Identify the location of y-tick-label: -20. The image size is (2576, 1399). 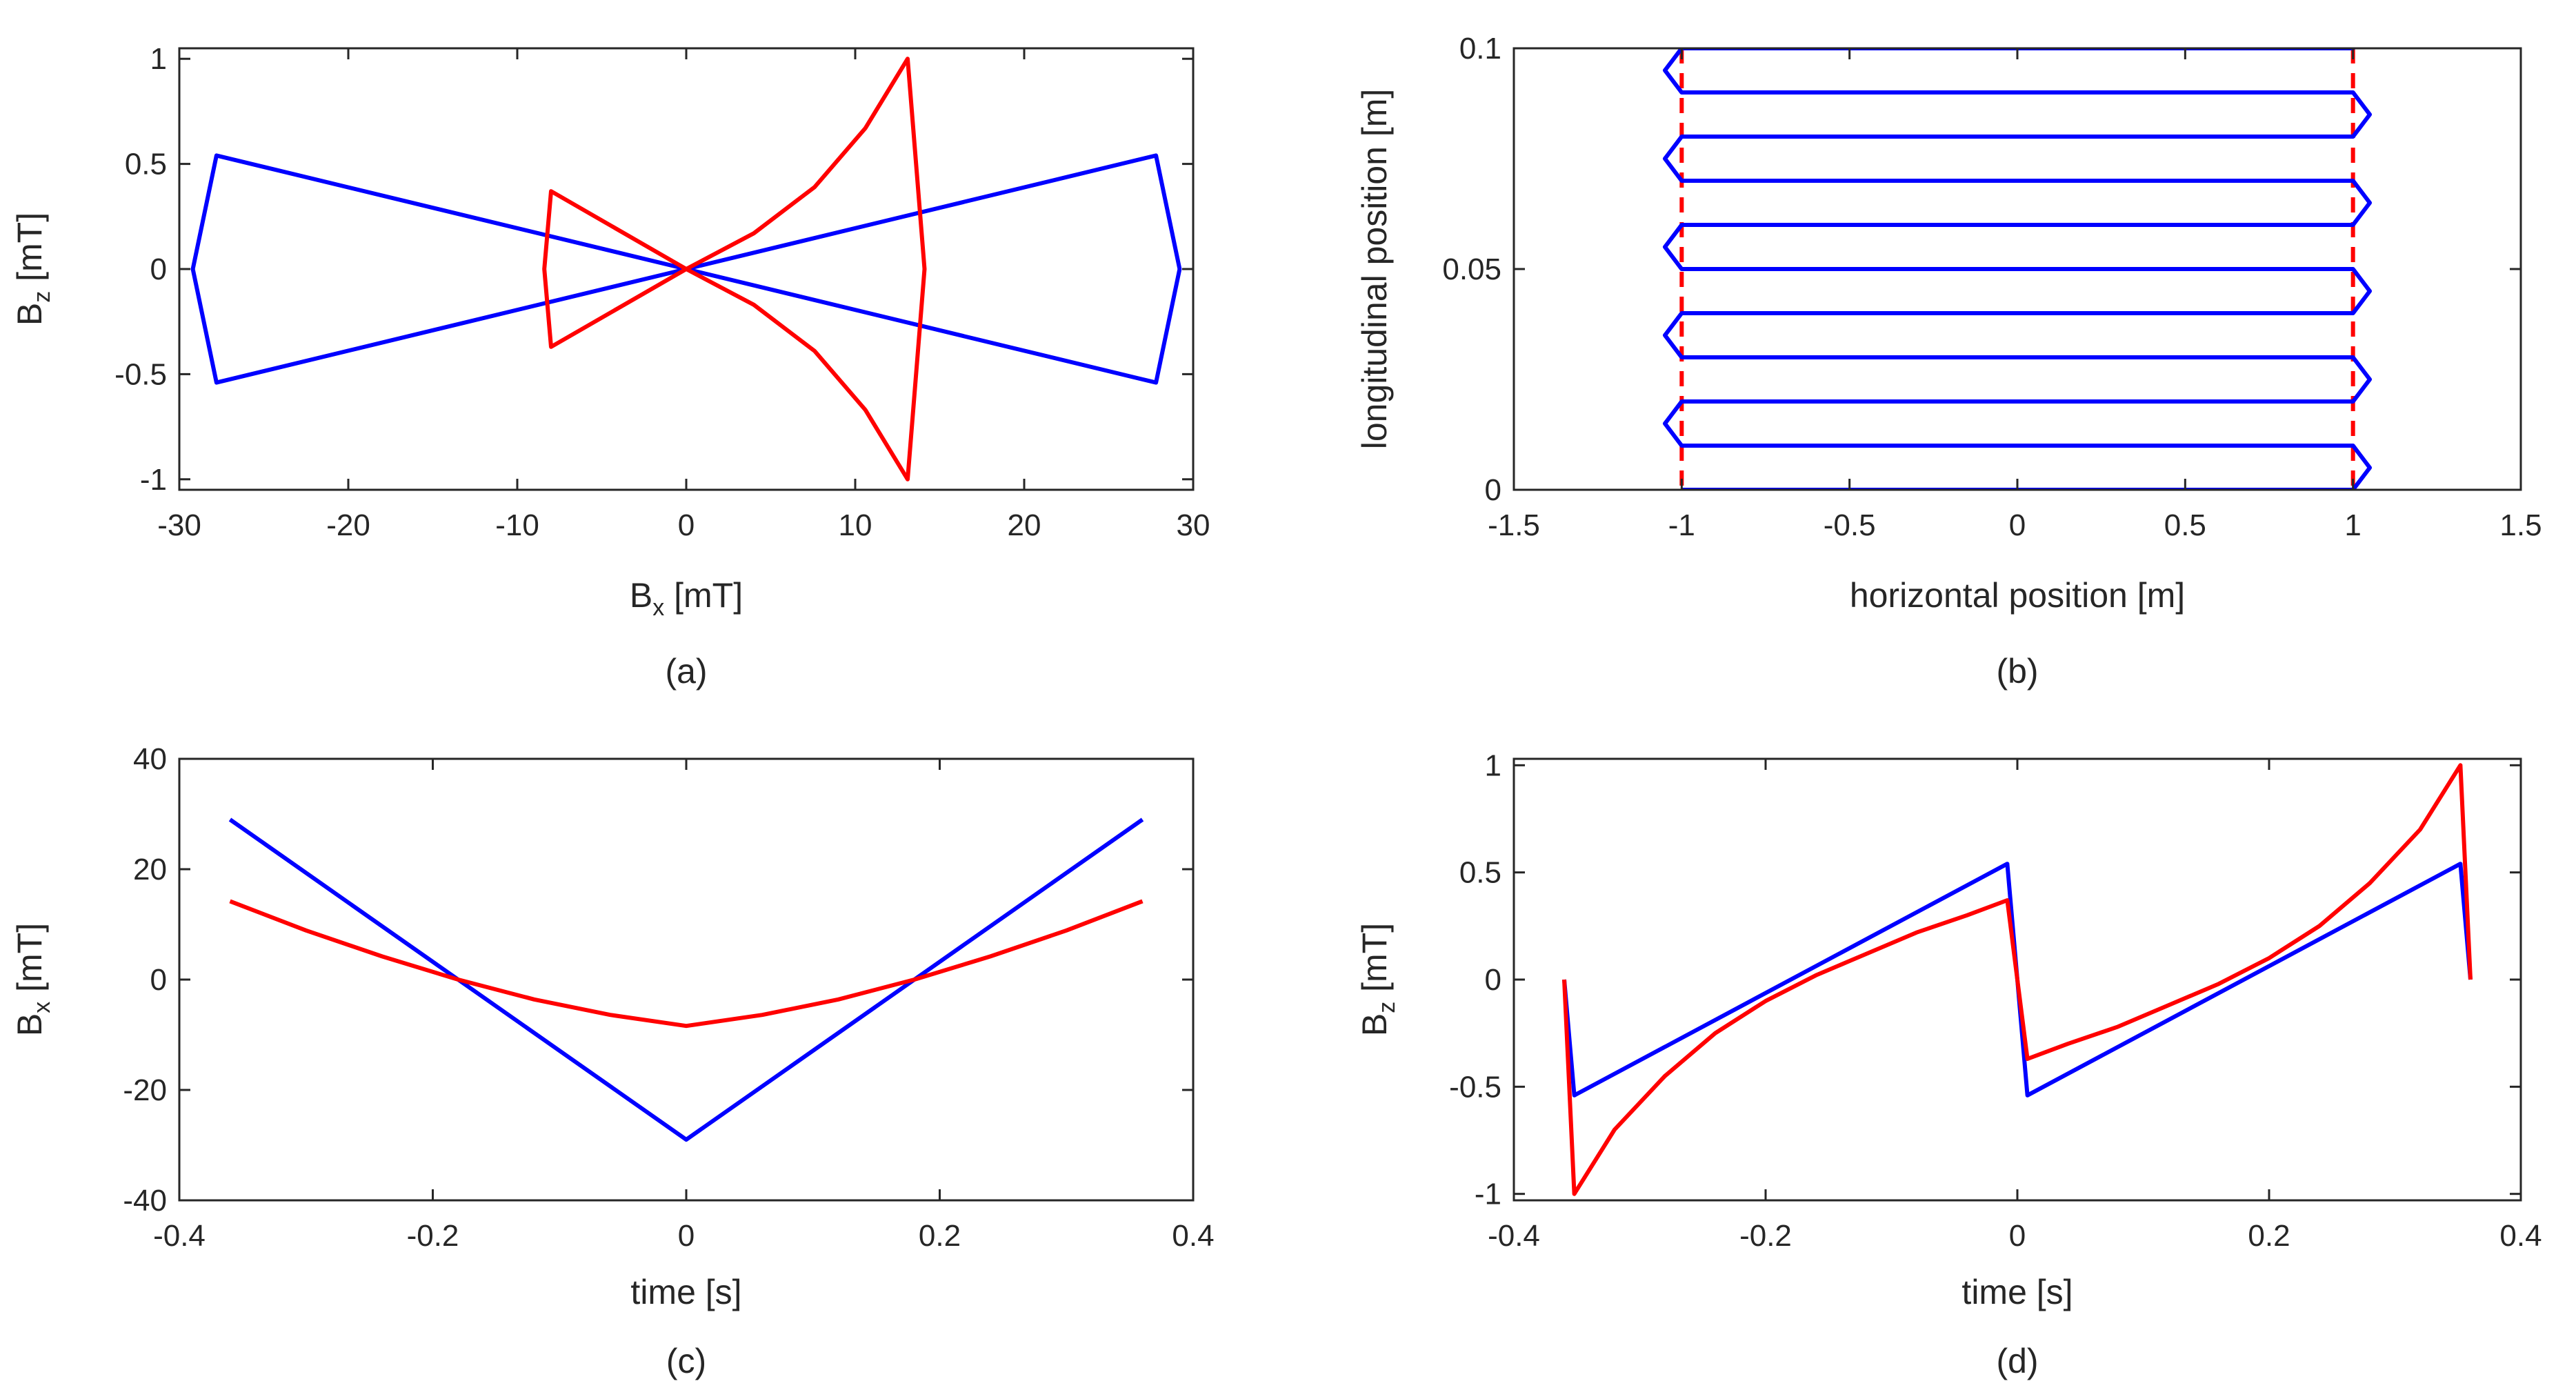
(145, 1090).